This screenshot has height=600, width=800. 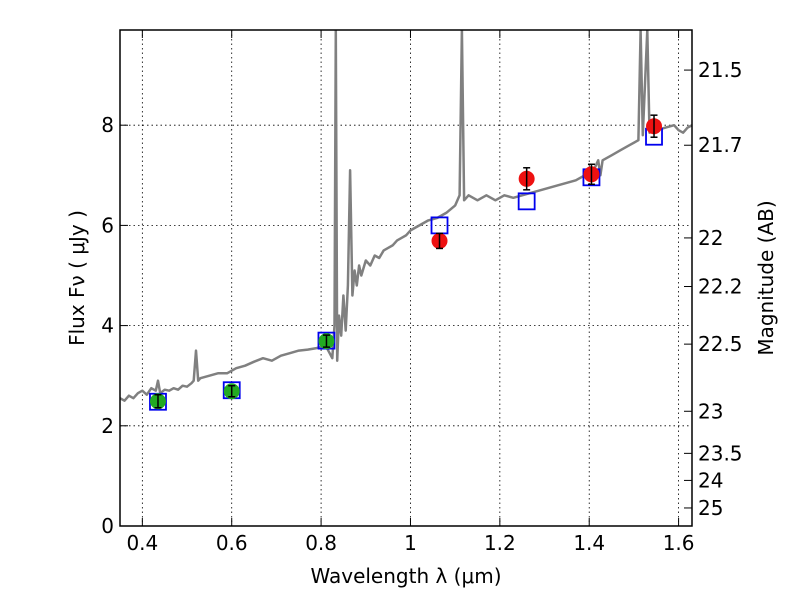 What do you see at coordinates (107, 326) in the screenshot?
I see `y-tick-label: 4` at bounding box center [107, 326].